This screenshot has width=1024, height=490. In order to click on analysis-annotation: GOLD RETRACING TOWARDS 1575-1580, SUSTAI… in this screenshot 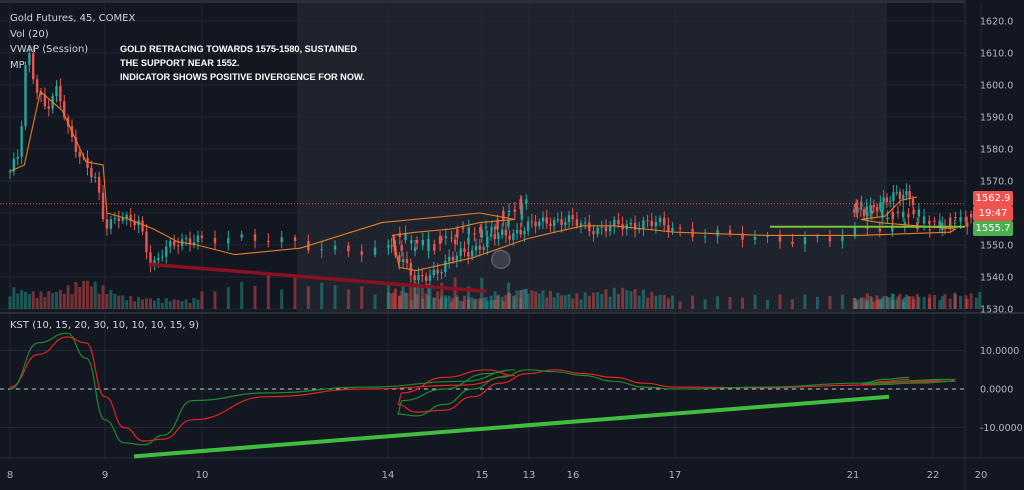, I will do `click(242, 63)`.